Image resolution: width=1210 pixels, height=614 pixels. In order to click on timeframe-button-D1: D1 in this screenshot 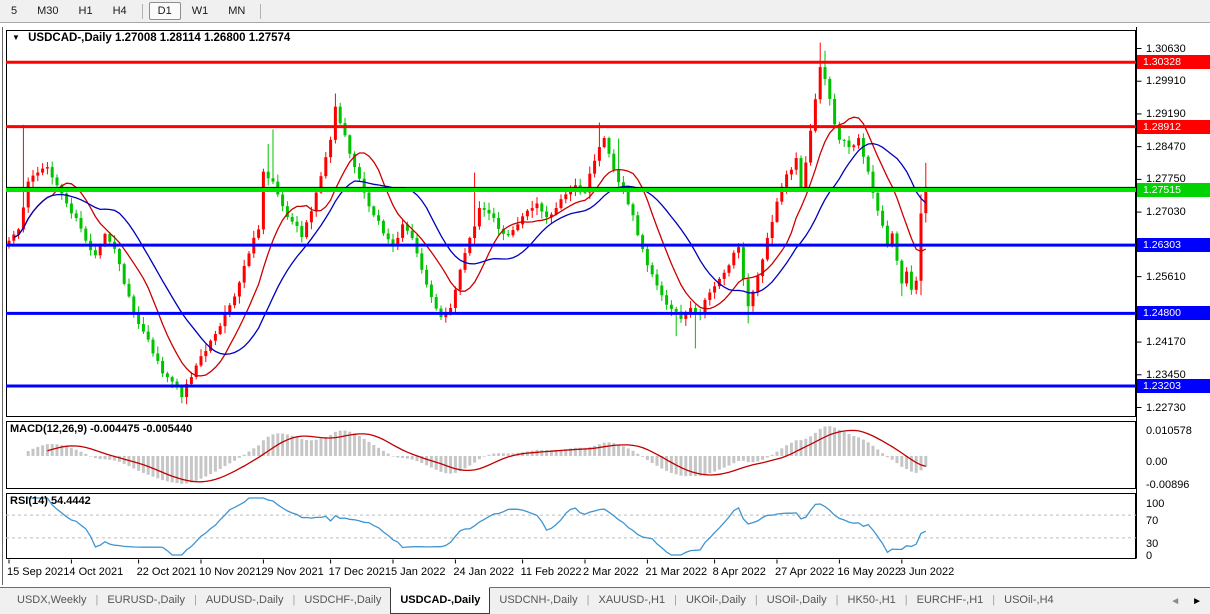, I will do `click(164, 11)`.